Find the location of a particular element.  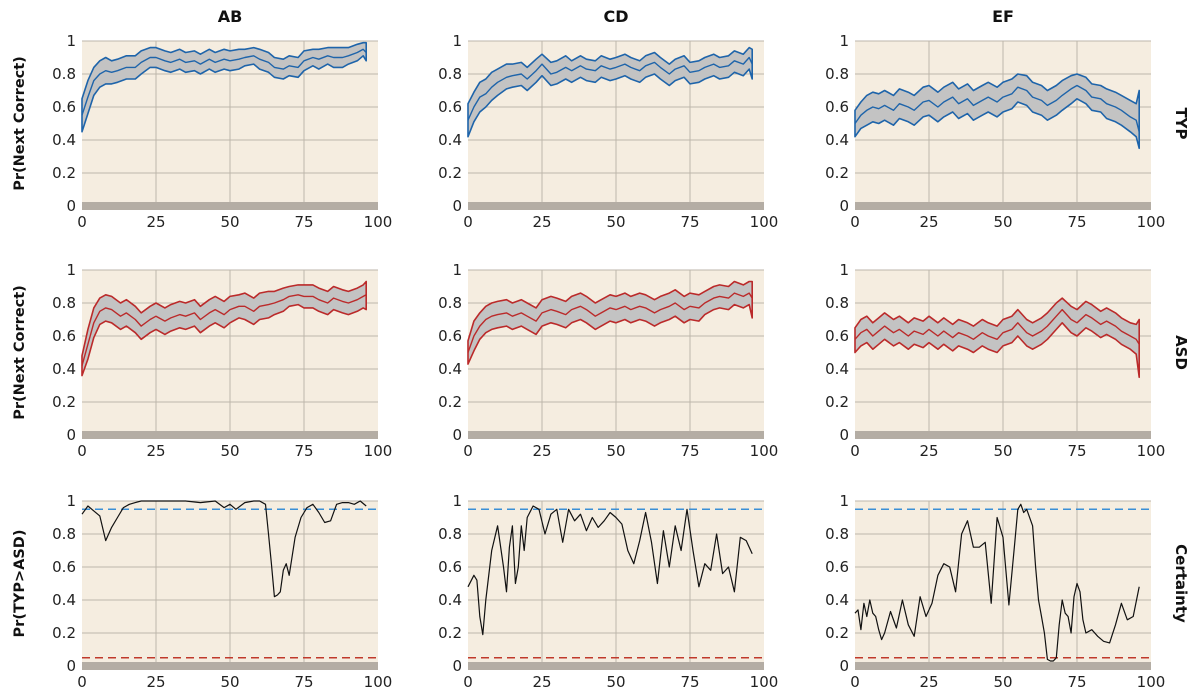

panel-cert-ab: 0 0.2 0.4 0.6 0.8 1 0 25 50 75 100 is located at coordinates (222, 591).